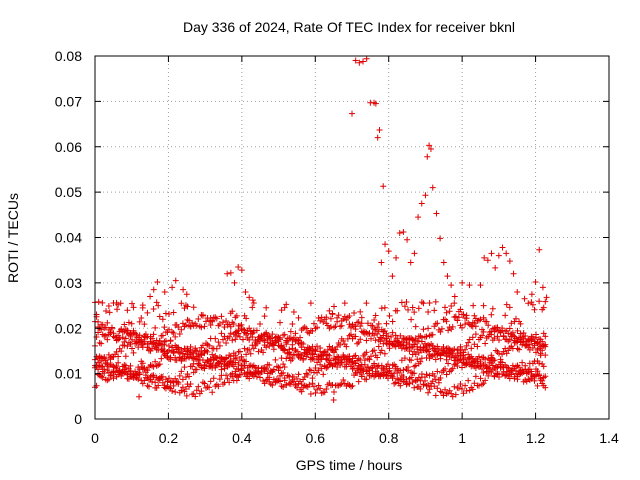 Image resolution: width=640 pixels, height=480 pixels. What do you see at coordinates (609, 438) in the screenshot?
I see `x-tick-label: 1.4` at bounding box center [609, 438].